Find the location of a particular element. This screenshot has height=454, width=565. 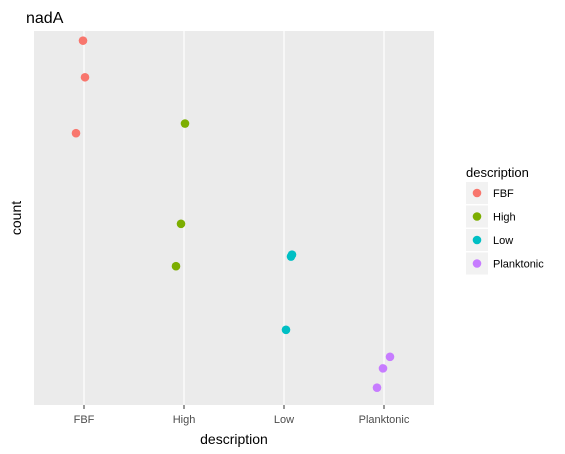

legend-swatch-fbf is located at coordinates (477, 193).